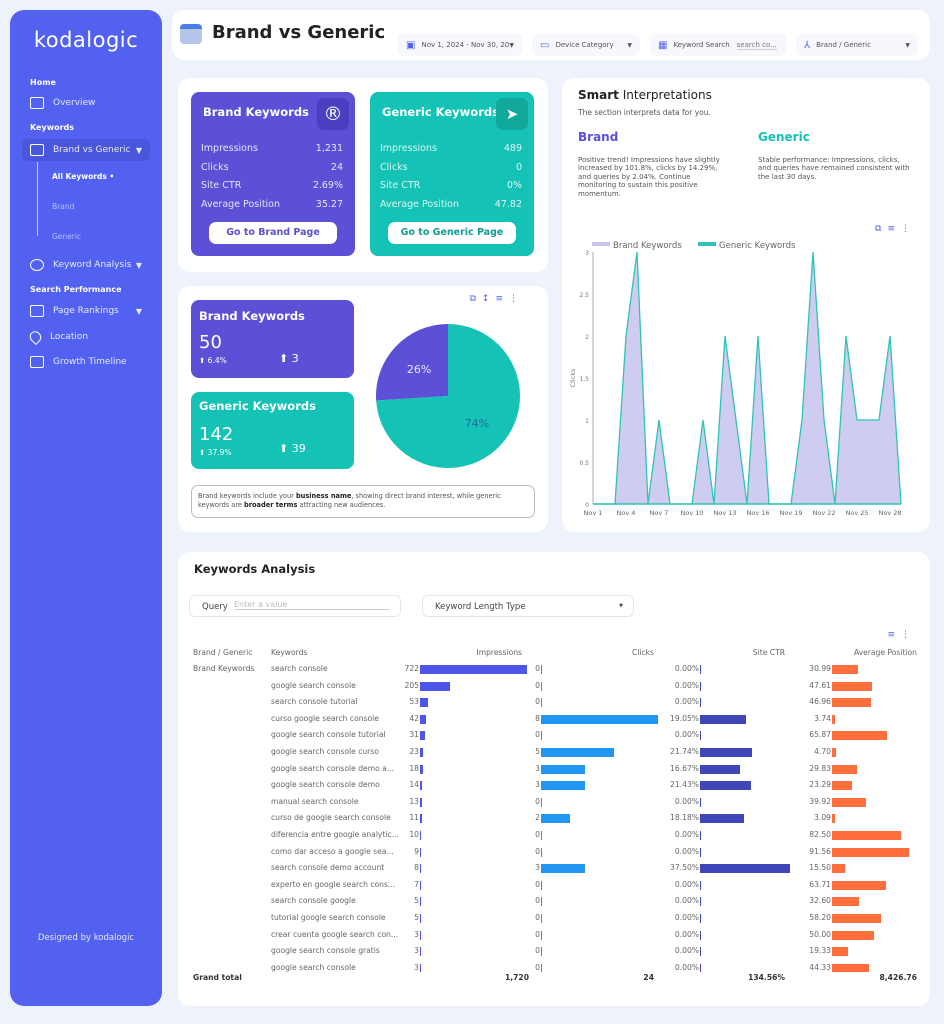  I want to click on metric-row: Impressions 489, so click(451, 148).